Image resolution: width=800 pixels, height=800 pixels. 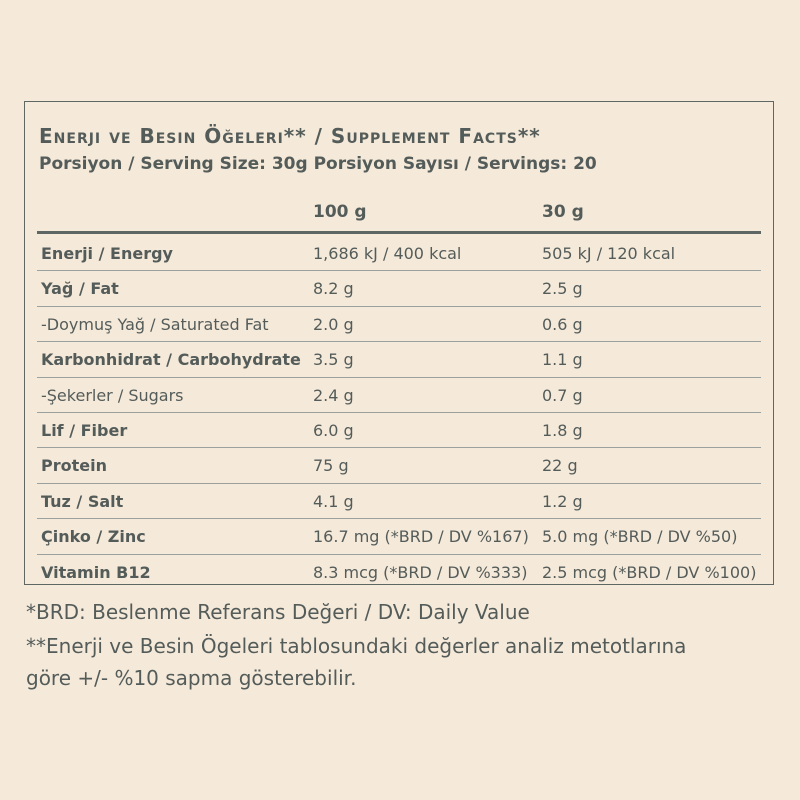 What do you see at coordinates (609, 253) in the screenshot?
I see `value-30g: 505 kJ / 120 kcal` at bounding box center [609, 253].